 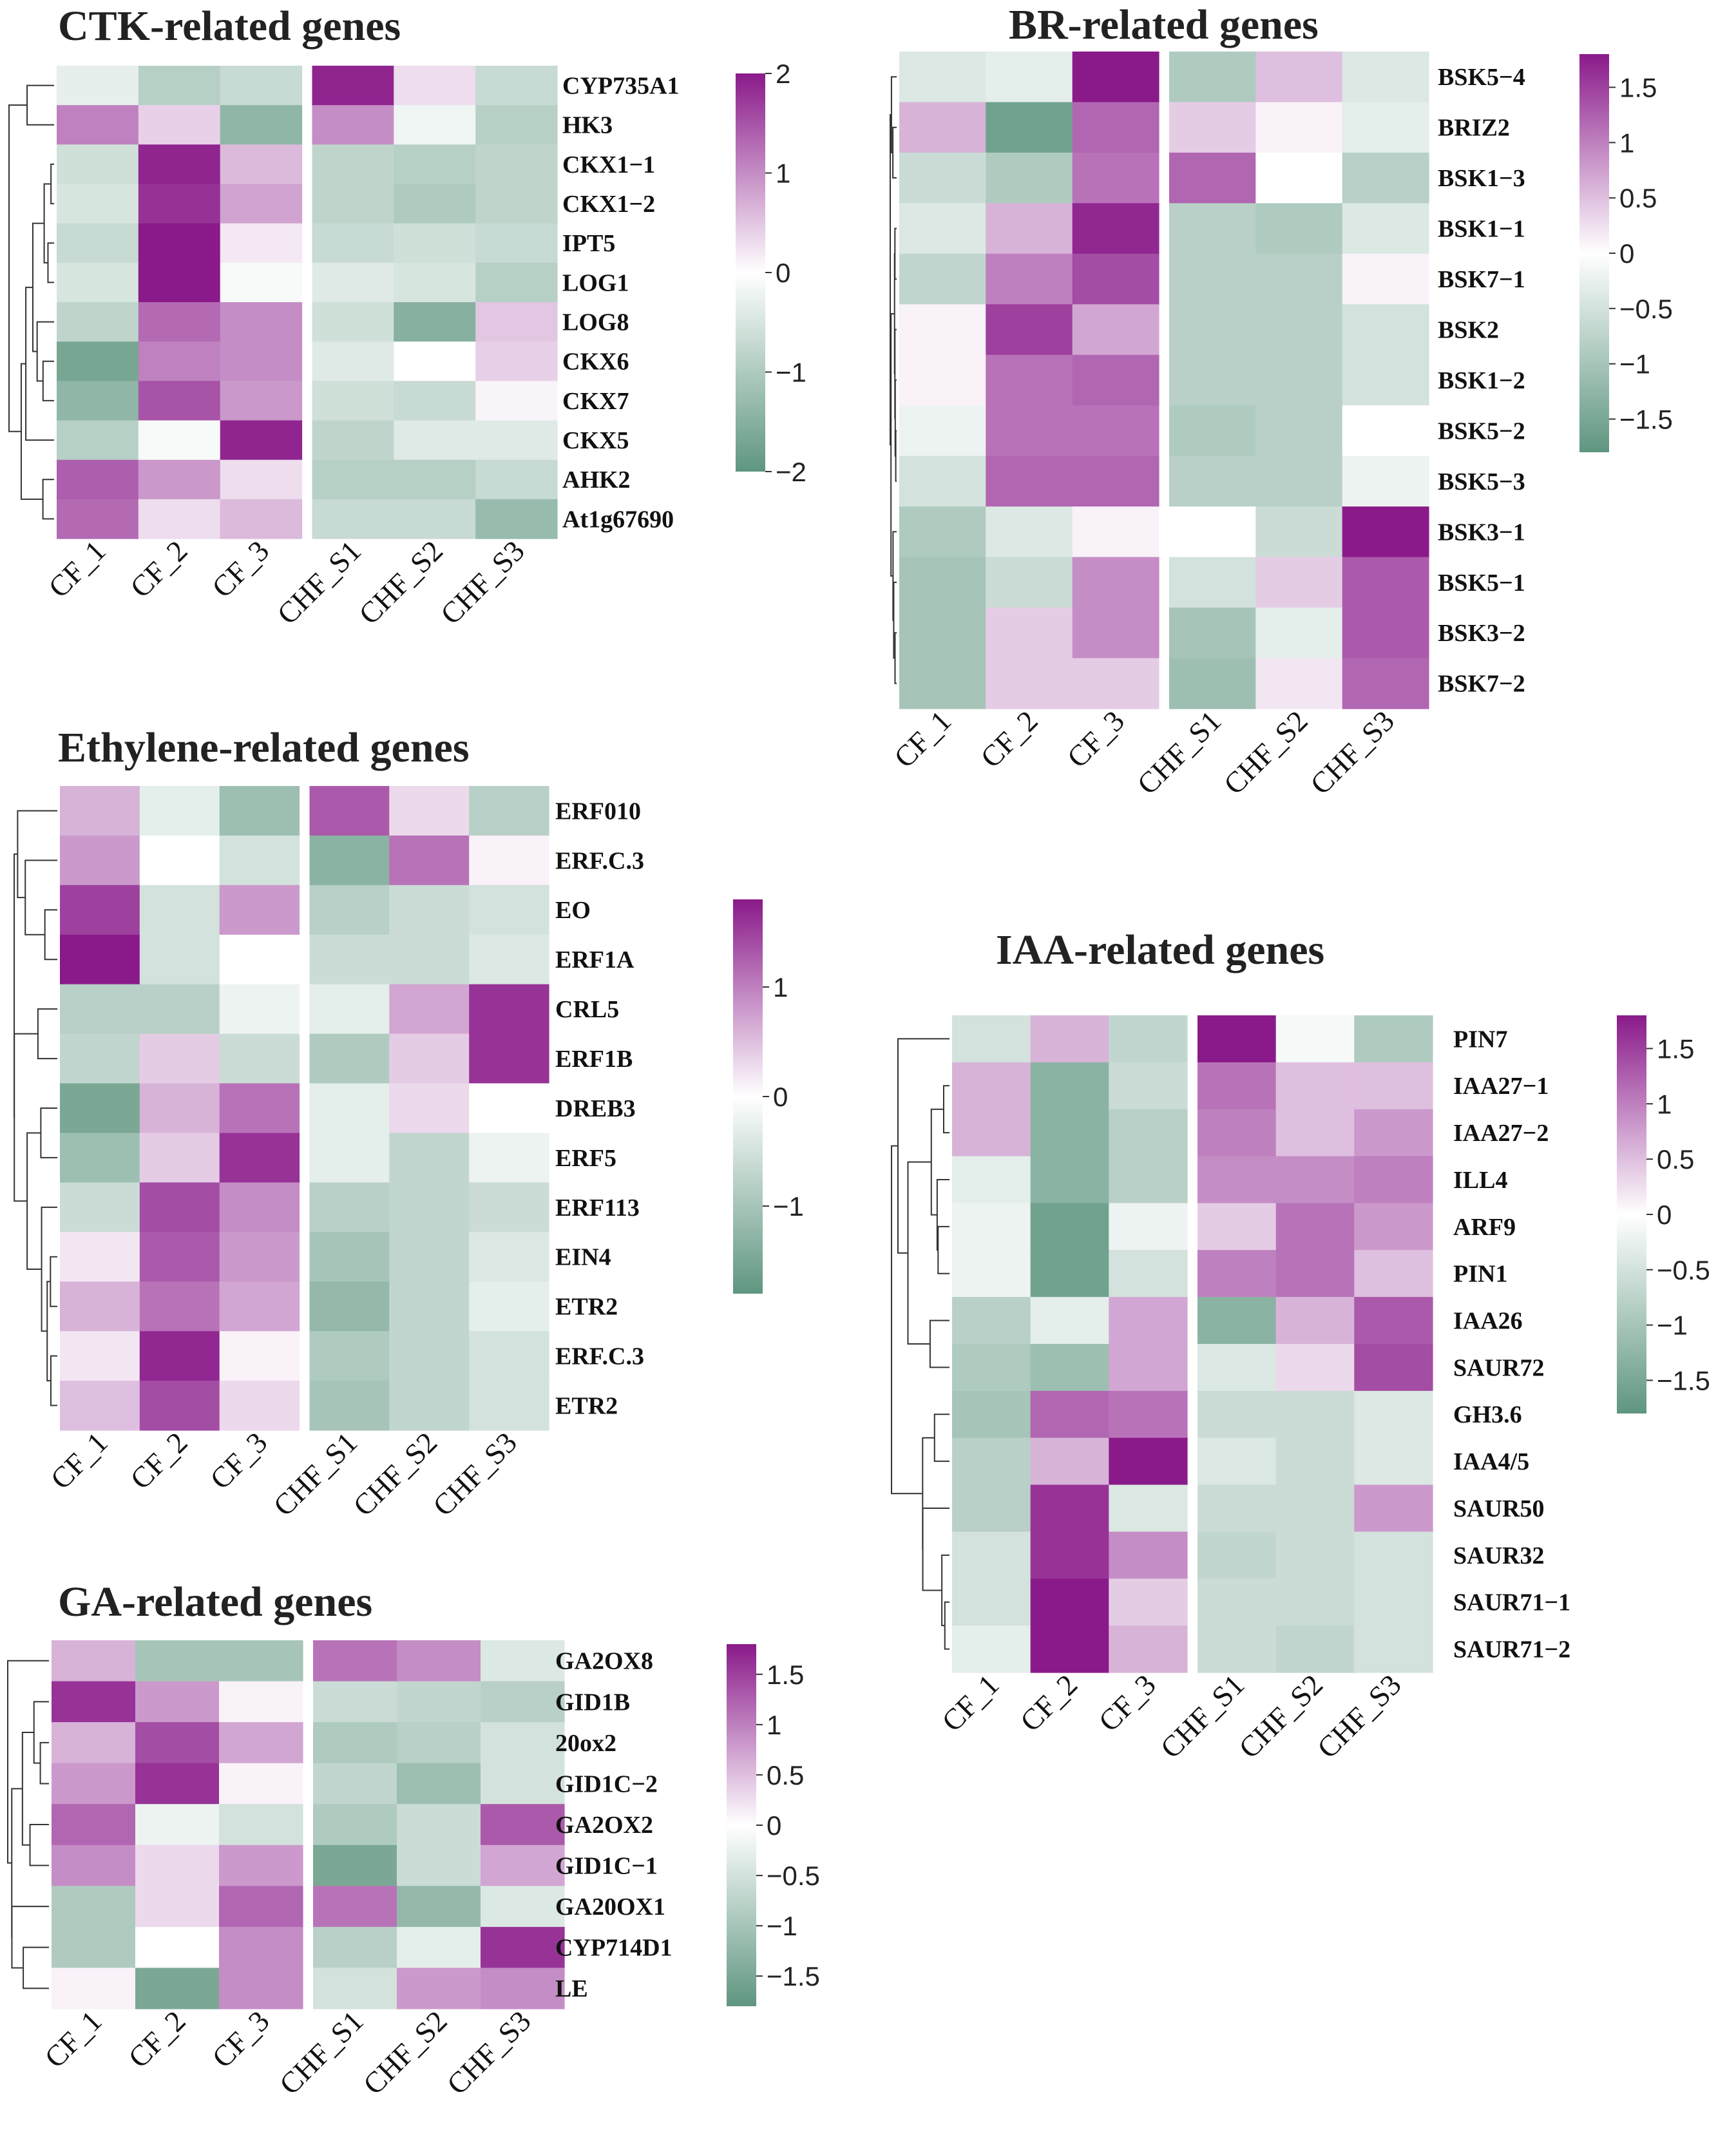 What do you see at coordinates (76, 569) in the screenshot?
I see `column-label-cf-1: CF_1` at bounding box center [76, 569].